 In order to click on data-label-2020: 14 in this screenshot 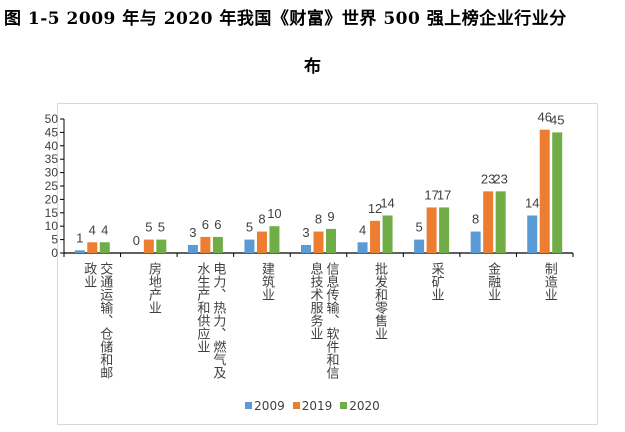, I will do `click(387, 202)`.